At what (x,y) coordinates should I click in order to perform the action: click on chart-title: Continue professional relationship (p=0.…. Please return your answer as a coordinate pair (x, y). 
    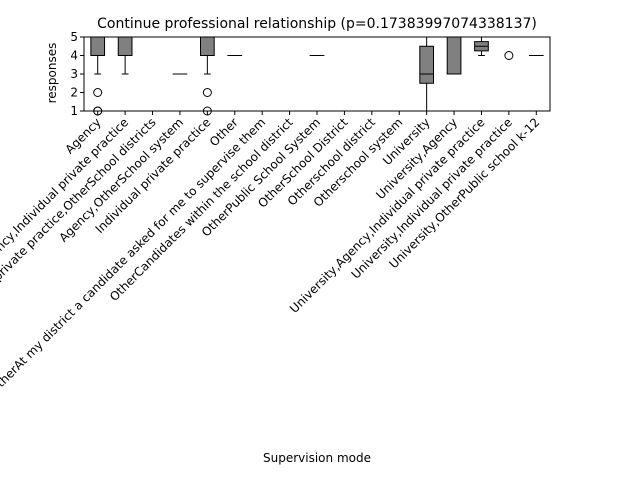
    Looking at the image, I should click on (317, 24).